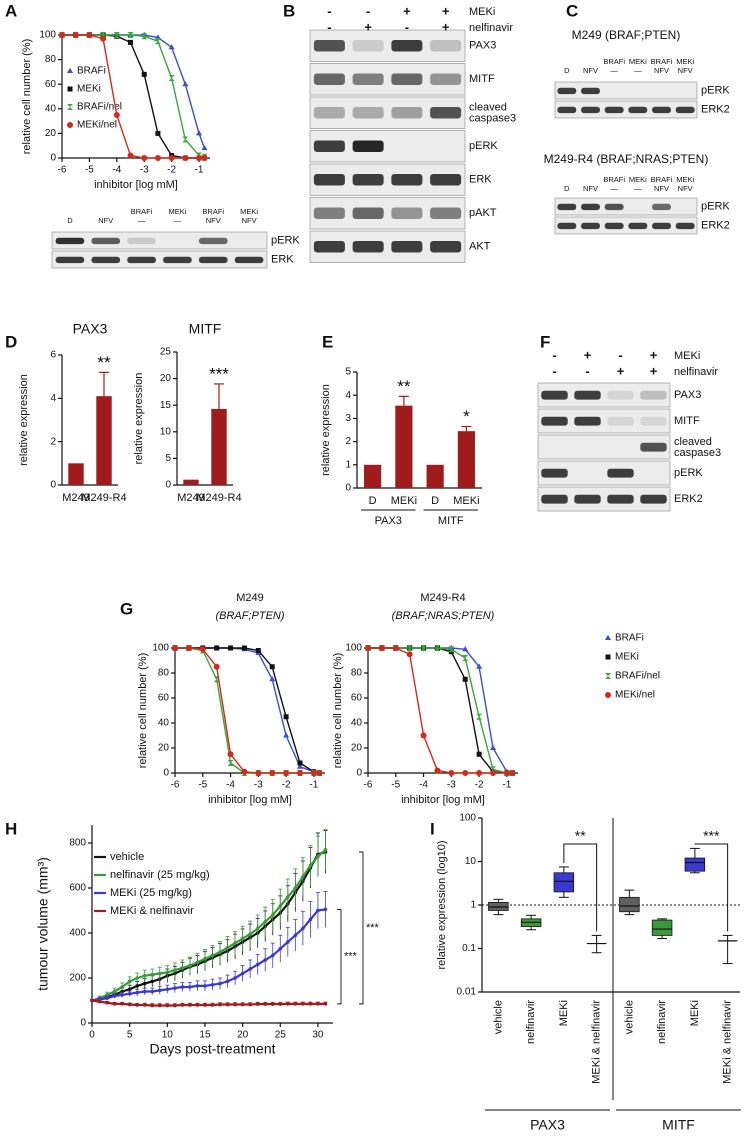  I want to click on chart-title: M249-R4, so click(442, 598).